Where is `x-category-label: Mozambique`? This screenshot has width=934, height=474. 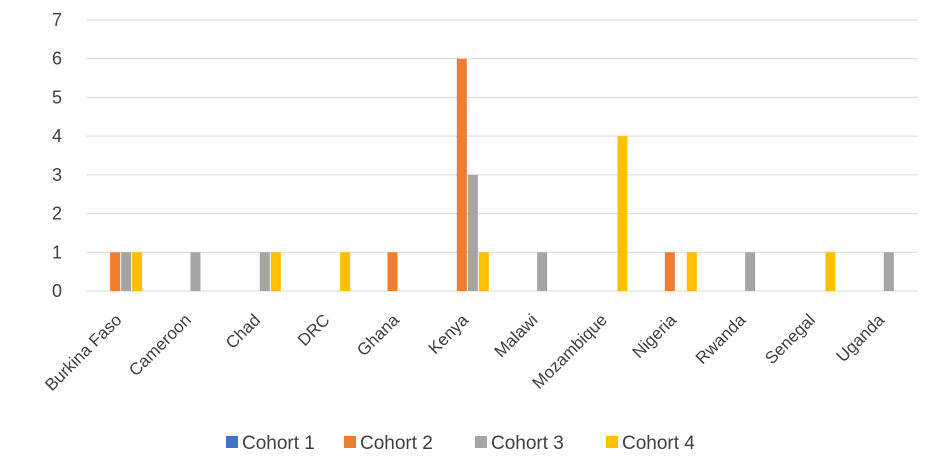 x-category-label: Mozambique is located at coordinates (570, 351).